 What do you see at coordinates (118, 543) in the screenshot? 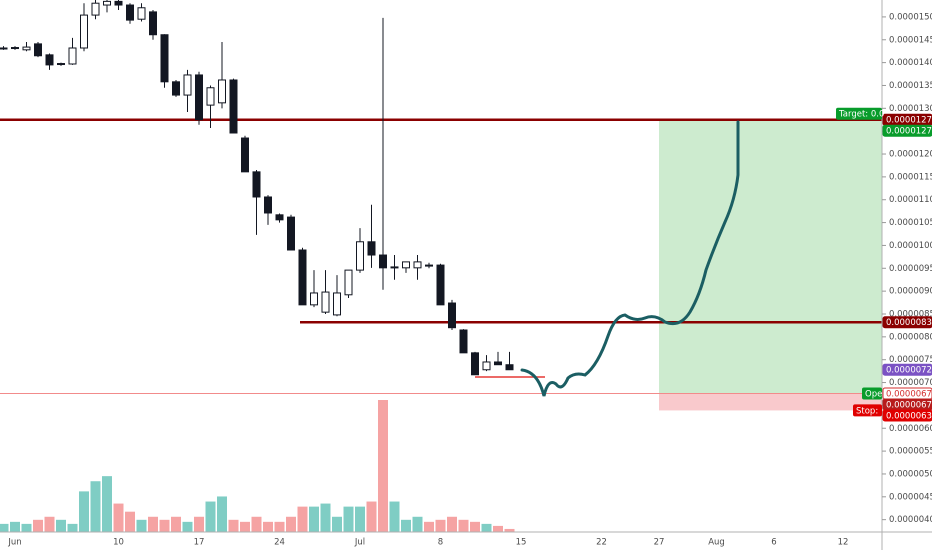
I see `x-tick-label: 10` at bounding box center [118, 543].